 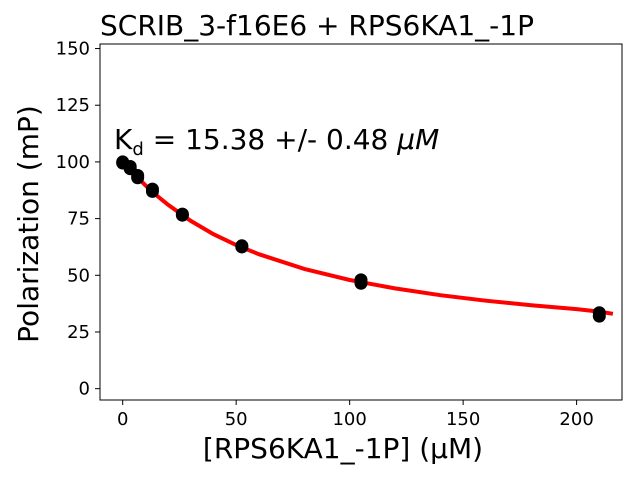 What do you see at coordinates (123, 139) in the screenshot?
I see `kd-prefix: K` at bounding box center [123, 139].